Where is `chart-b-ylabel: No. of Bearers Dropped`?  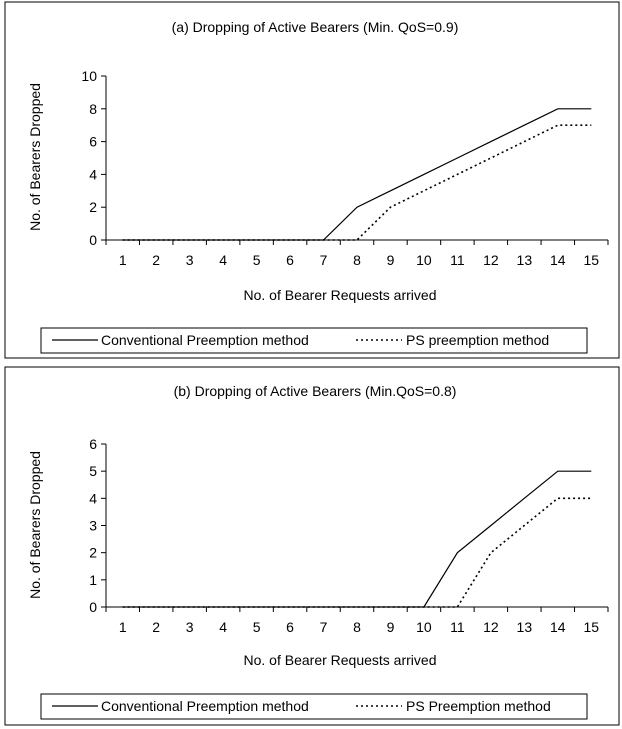
chart-b-ylabel: No. of Bearers Dropped is located at coordinates (35, 525).